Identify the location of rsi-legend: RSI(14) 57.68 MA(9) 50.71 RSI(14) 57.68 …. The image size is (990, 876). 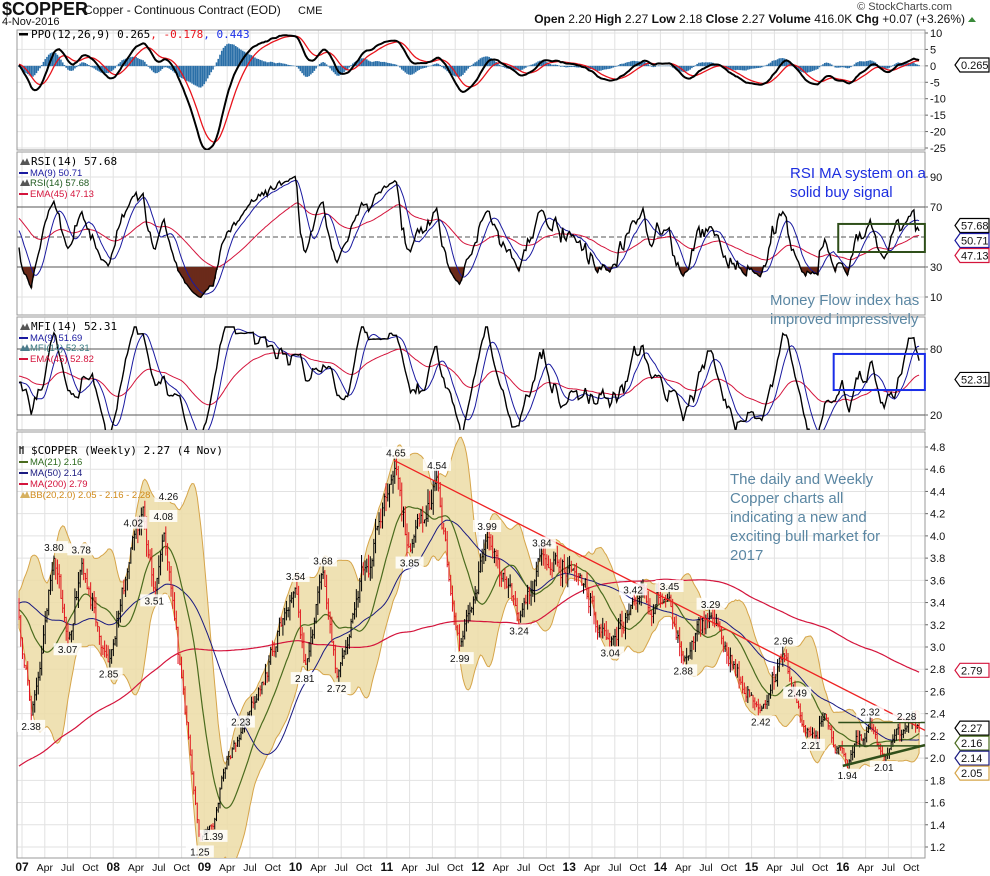
(68, 177).